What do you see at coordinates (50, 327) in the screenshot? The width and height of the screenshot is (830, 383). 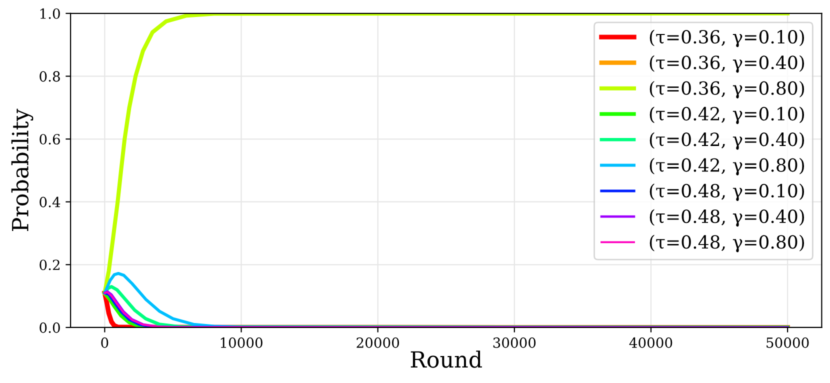 I see `y-tick-label: 0.0` at bounding box center [50, 327].